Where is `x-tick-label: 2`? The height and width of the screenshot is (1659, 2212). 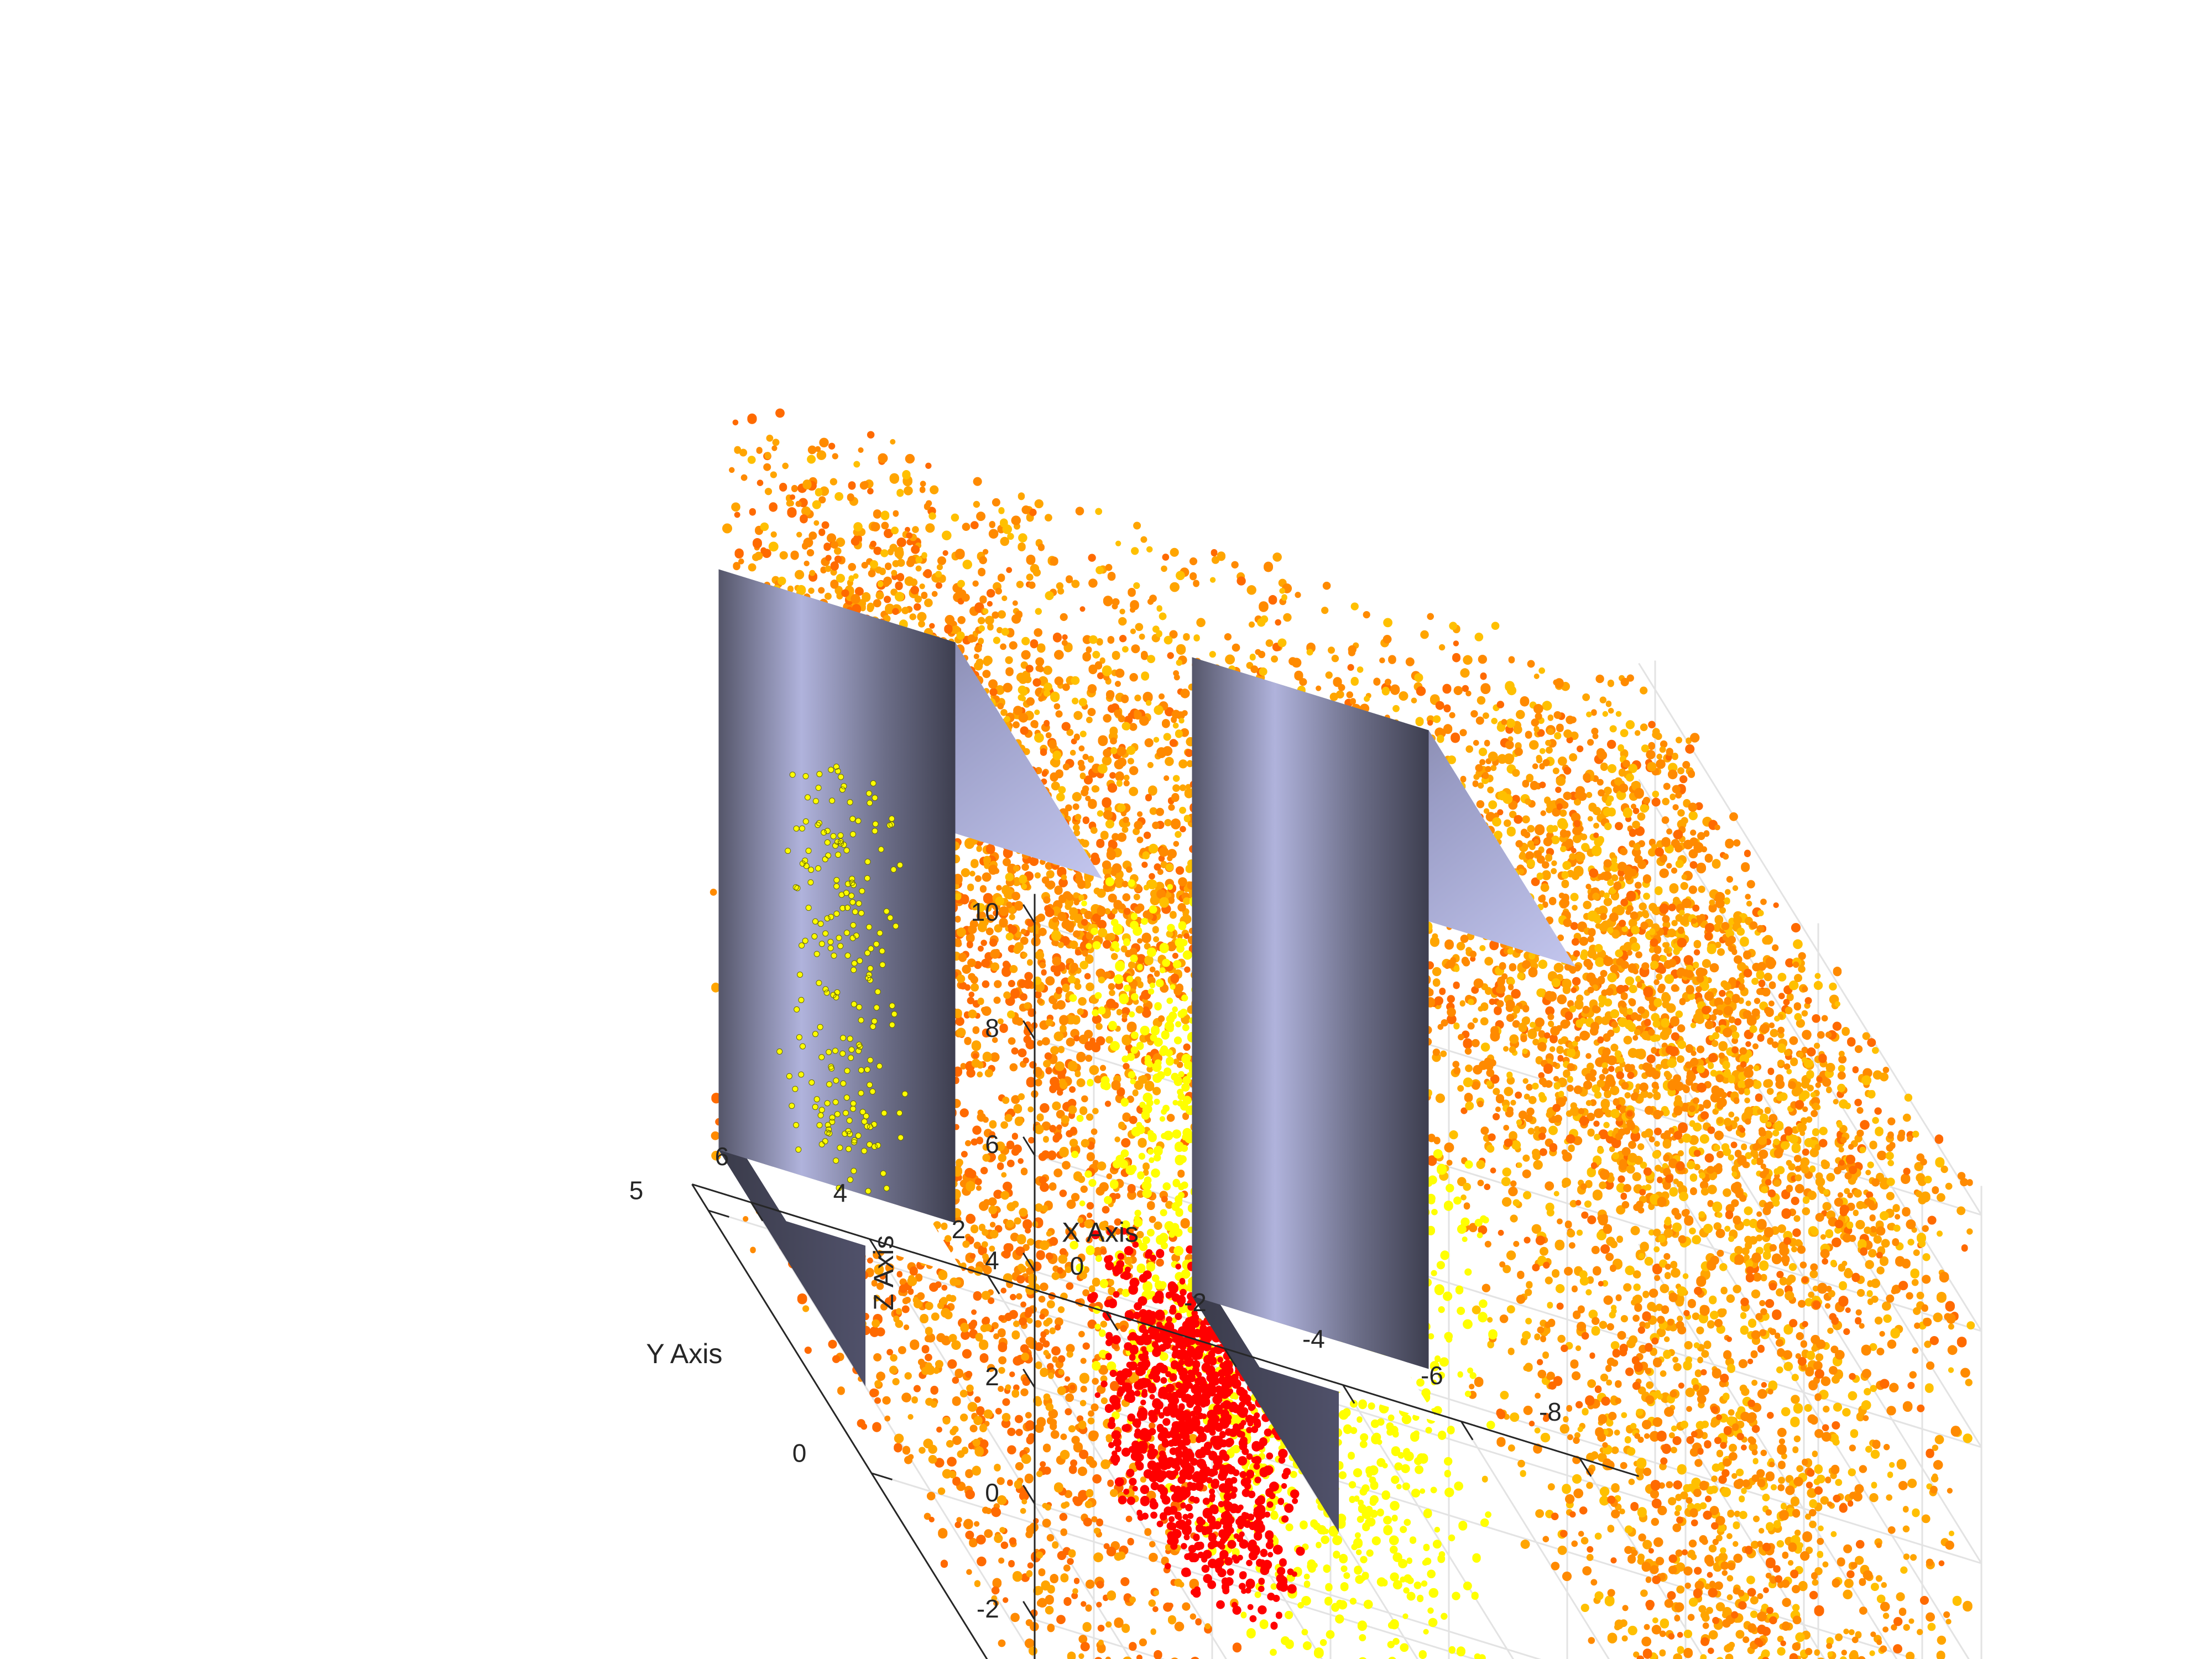
x-tick-label: 2 is located at coordinates (959, 1229).